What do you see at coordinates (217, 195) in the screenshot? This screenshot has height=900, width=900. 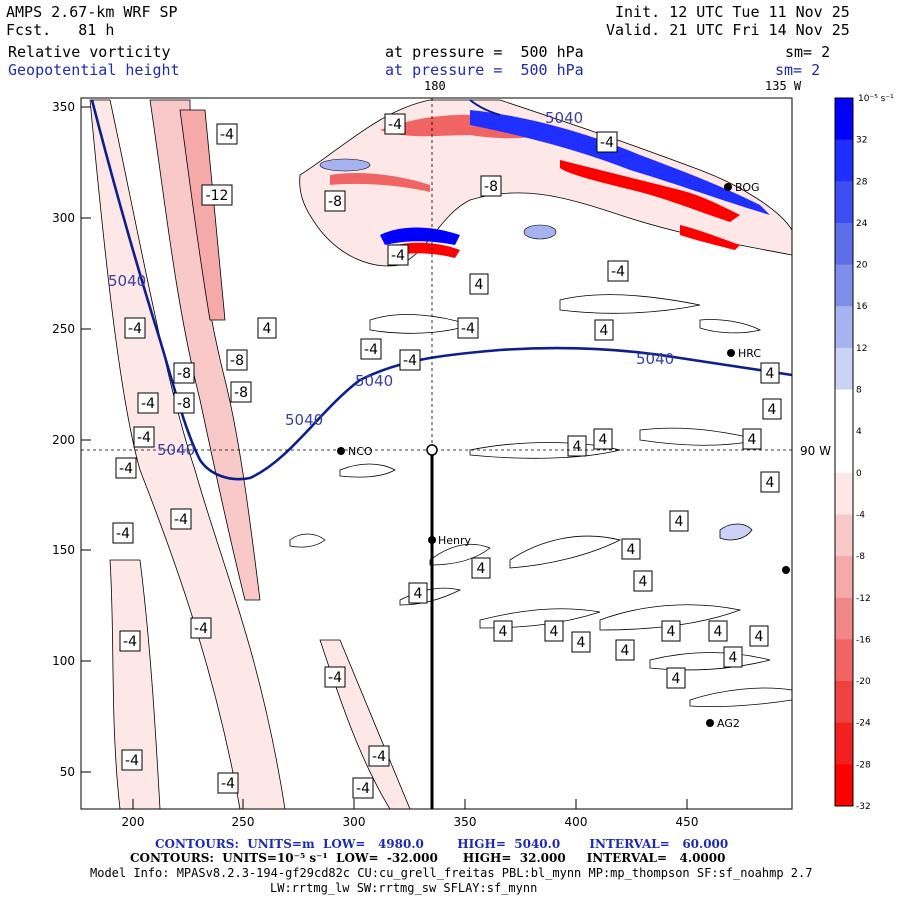 I see `contour-label-neg12: -12` at bounding box center [217, 195].